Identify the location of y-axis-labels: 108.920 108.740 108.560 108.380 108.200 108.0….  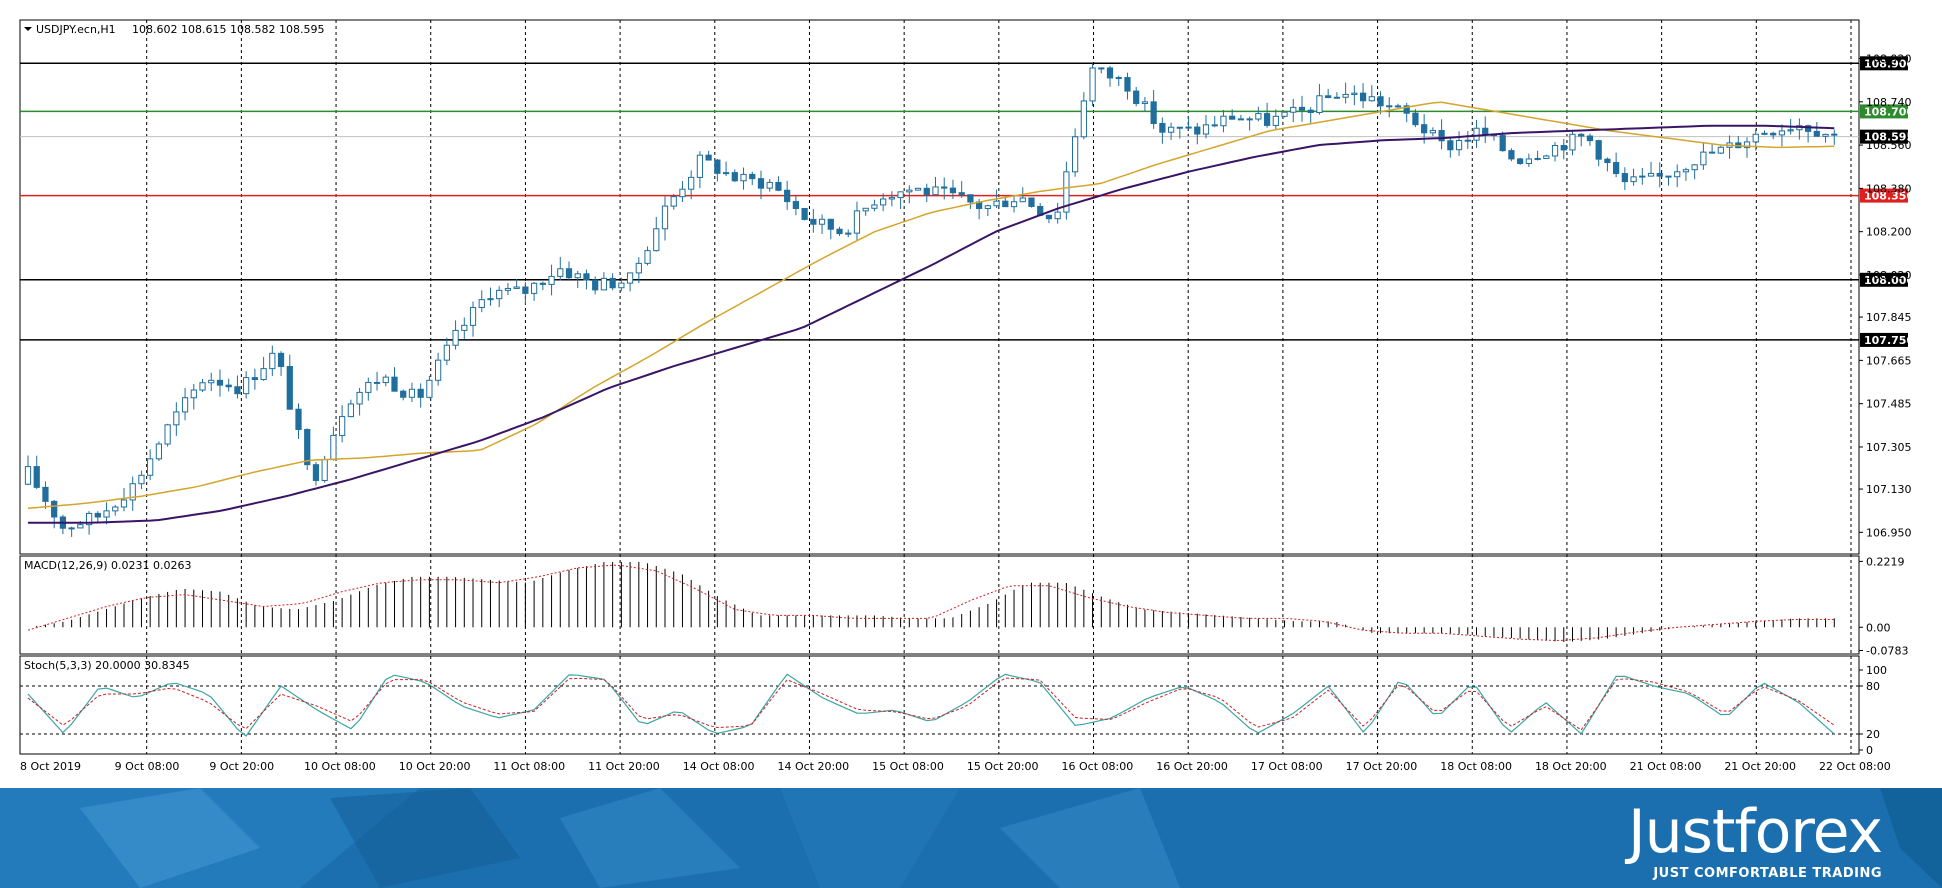
(1885, 404).